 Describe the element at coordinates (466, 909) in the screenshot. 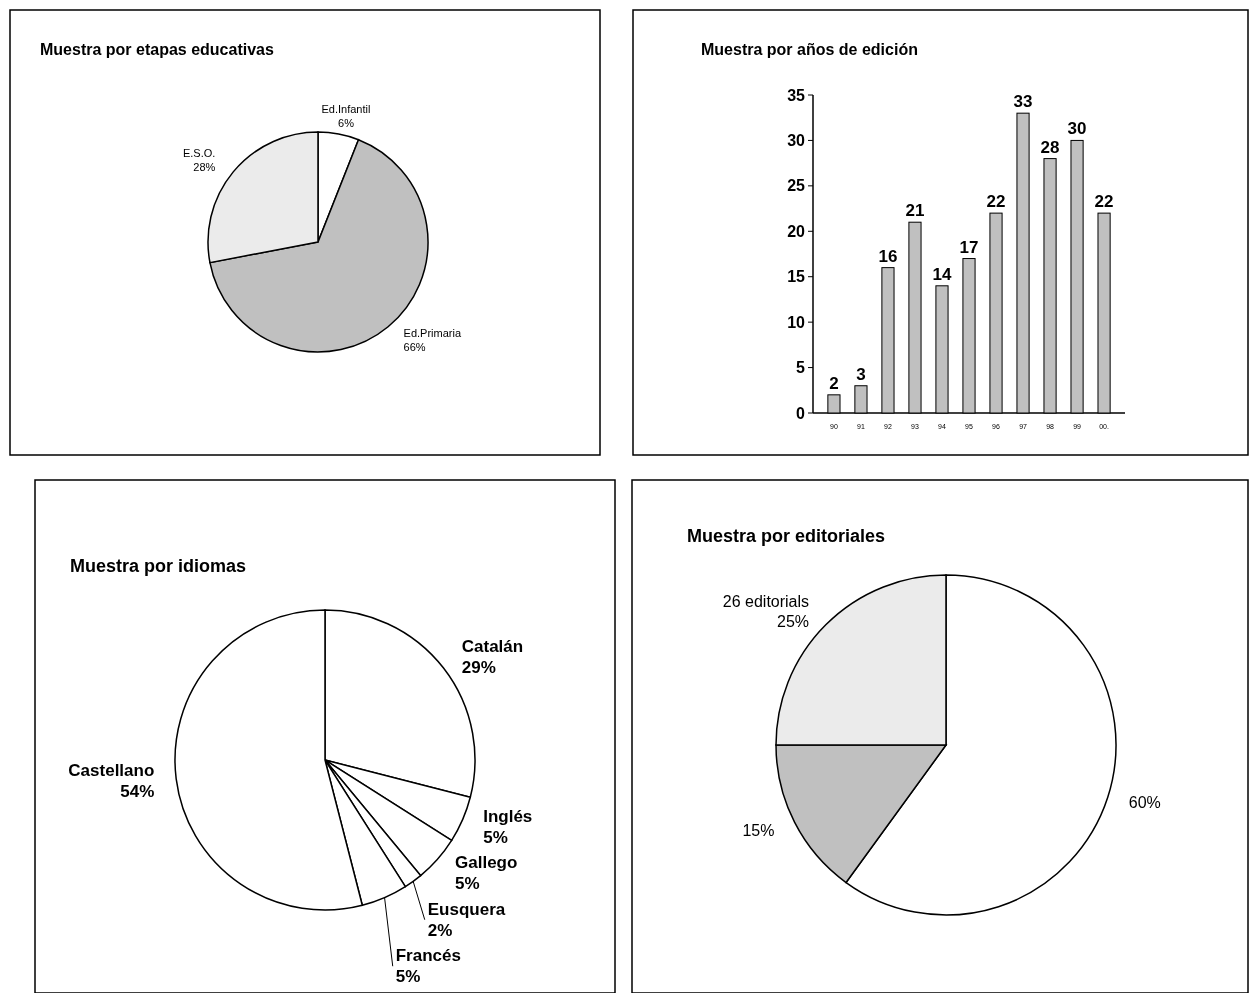

I see `slice-label: Eusquera` at that location.